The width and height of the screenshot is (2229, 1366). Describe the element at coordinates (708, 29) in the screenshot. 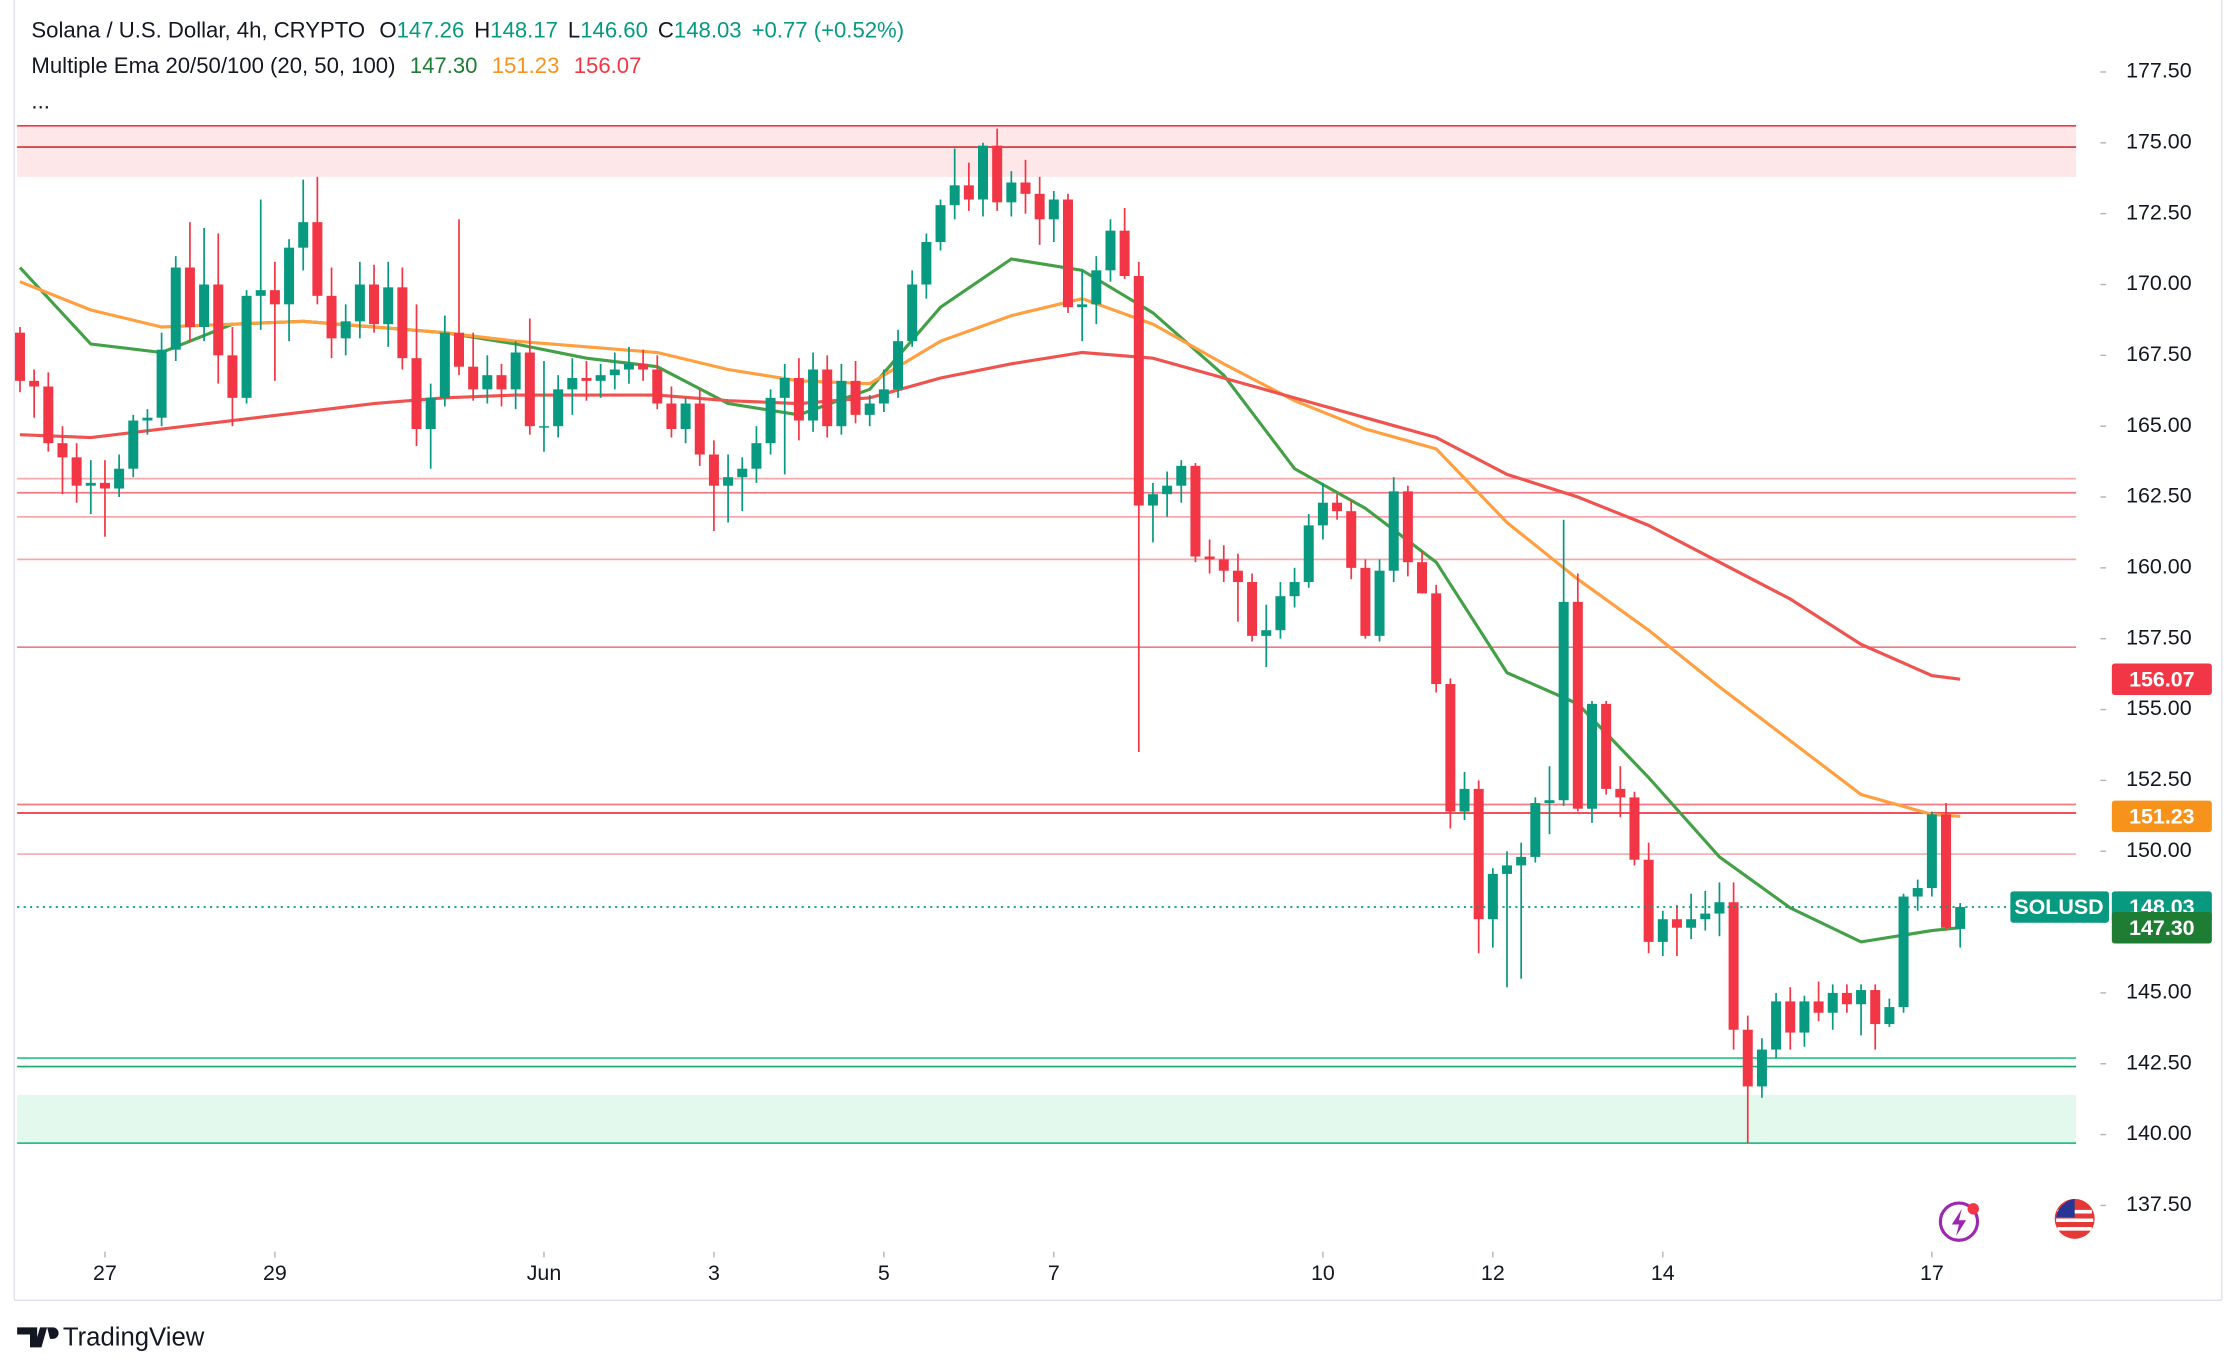

I see `ohlc-value: 148.03` at that location.